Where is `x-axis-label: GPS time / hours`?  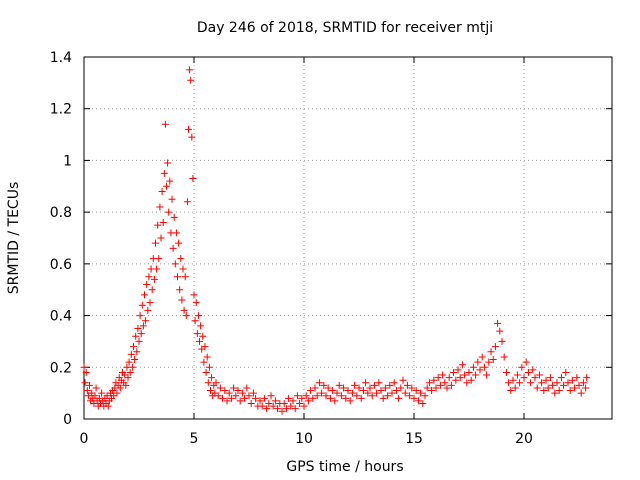
x-axis-label: GPS time / hours is located at coordinates (344, 467).